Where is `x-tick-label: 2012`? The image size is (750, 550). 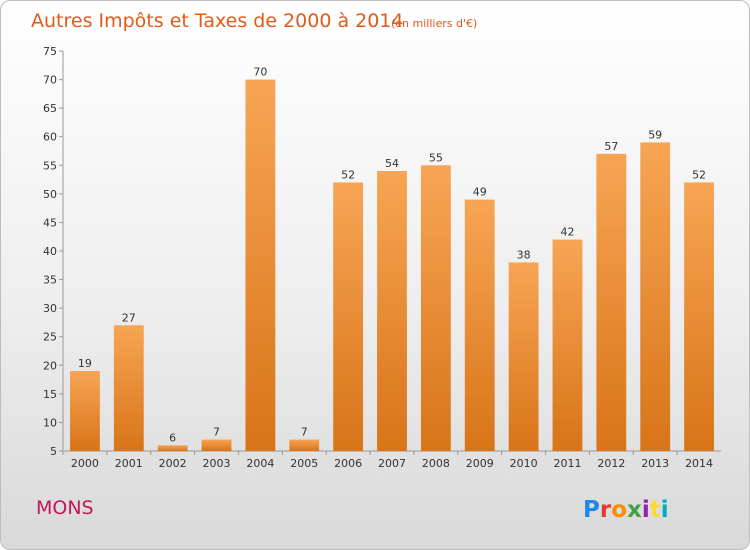
x-tick-label: 2012 is located at coordinates (611, 463).